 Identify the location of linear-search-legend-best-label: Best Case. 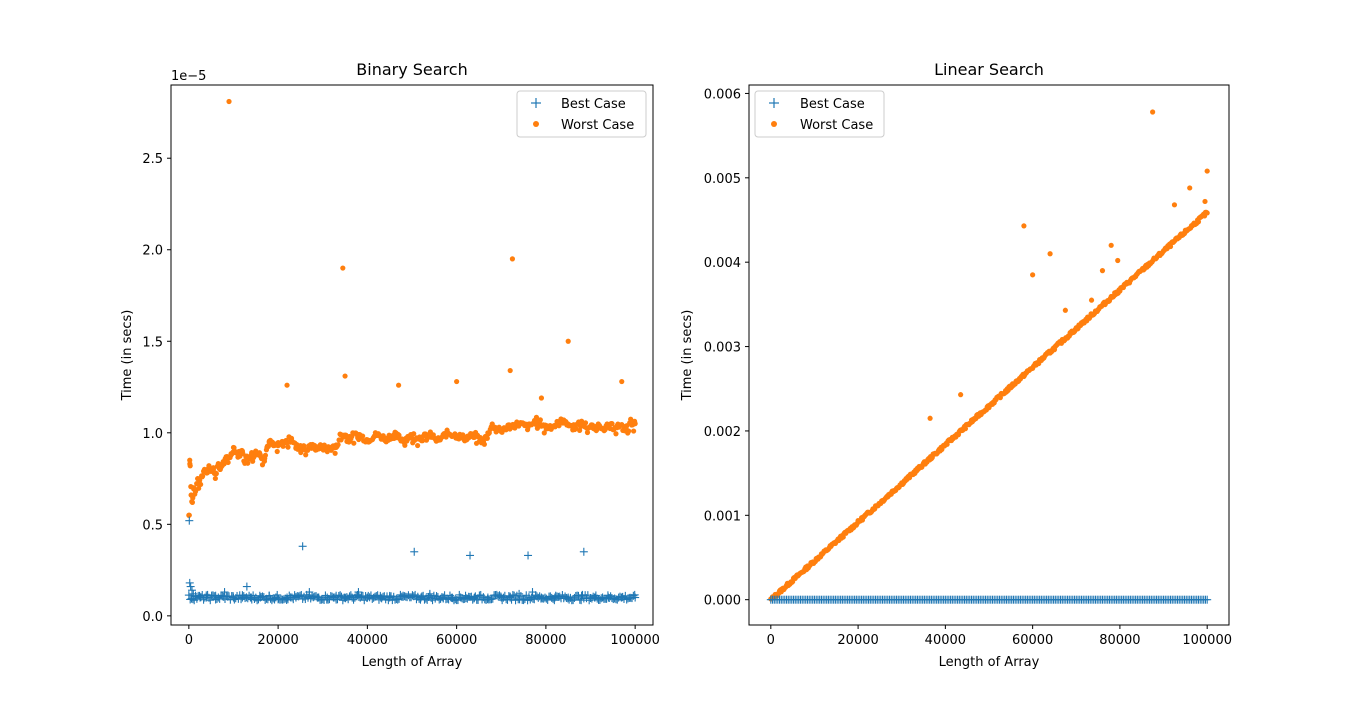
(832, 104).